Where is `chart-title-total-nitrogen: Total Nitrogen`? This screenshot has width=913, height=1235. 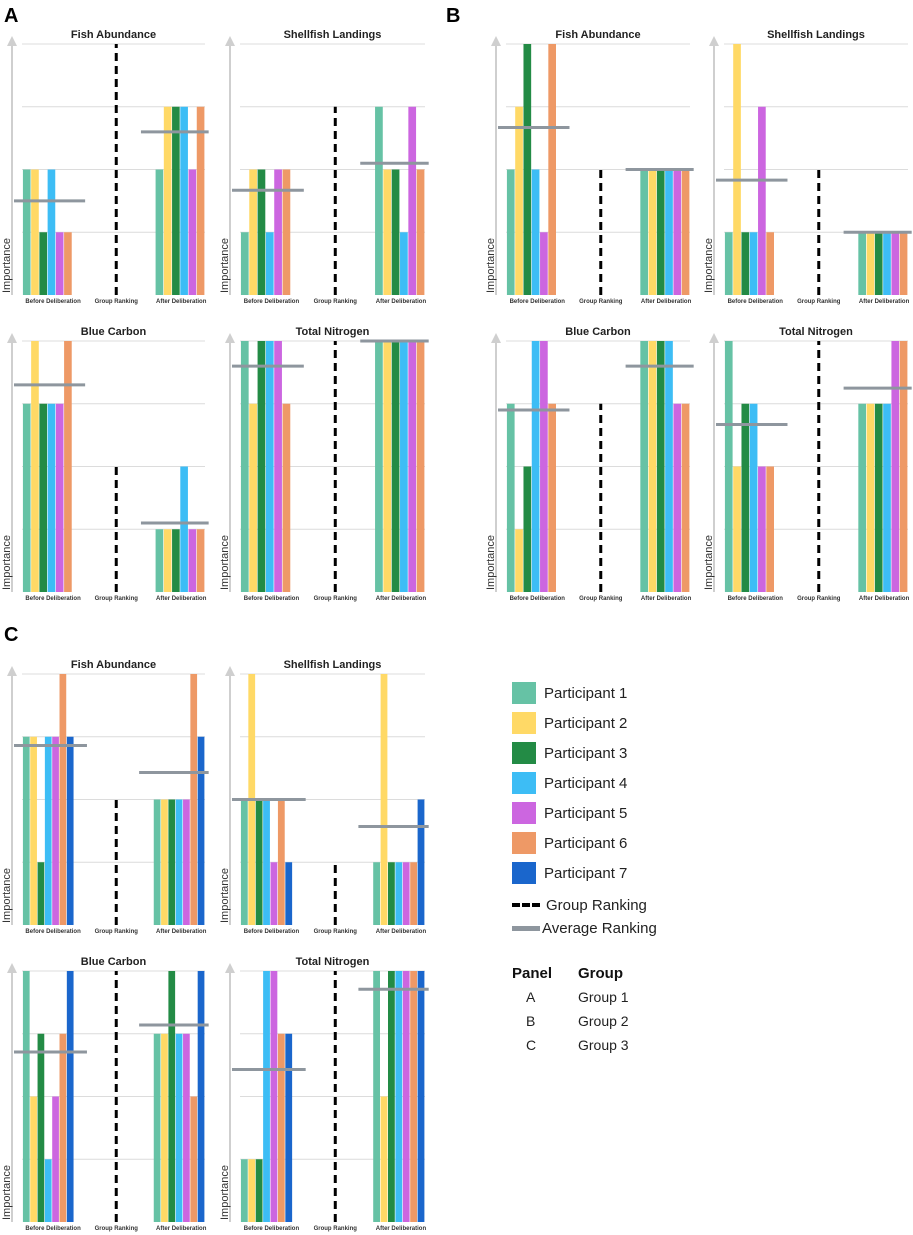
chart-title-total-nitrogen: Total Nitrogen is located at coordinates (333, 962).